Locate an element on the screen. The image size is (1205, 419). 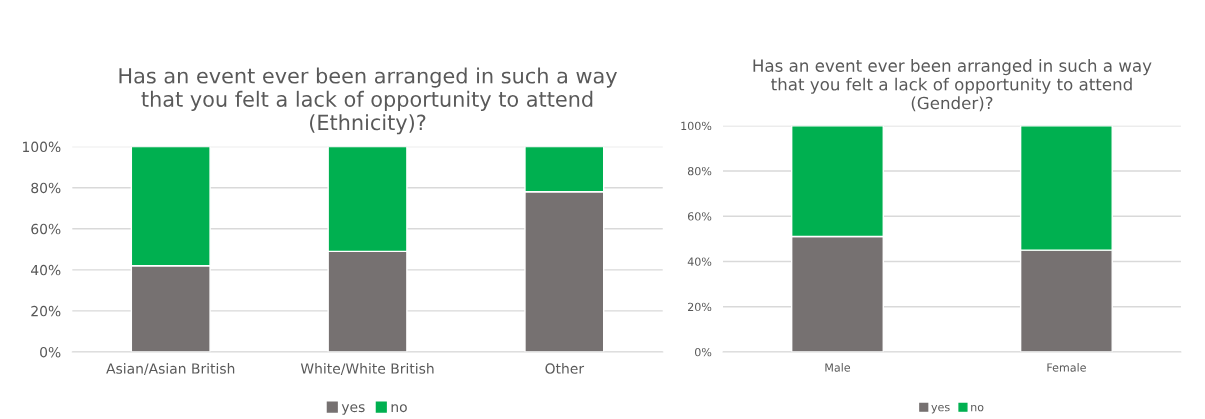
chart-title: Has an event ever been arranged in such a way that you felt a lack of opportunity to attend (Ethnicity)? is located at coordinates (368, 101).